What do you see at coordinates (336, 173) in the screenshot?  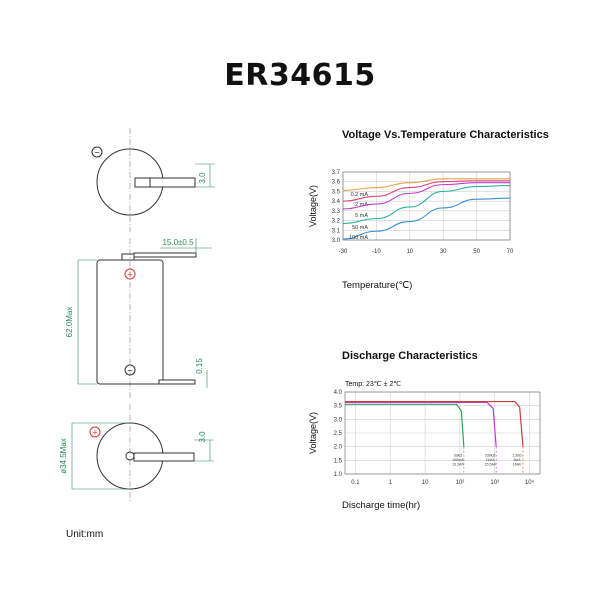 I see `chart1-ytick-label: 3.7` at bounding box center [336, 173].